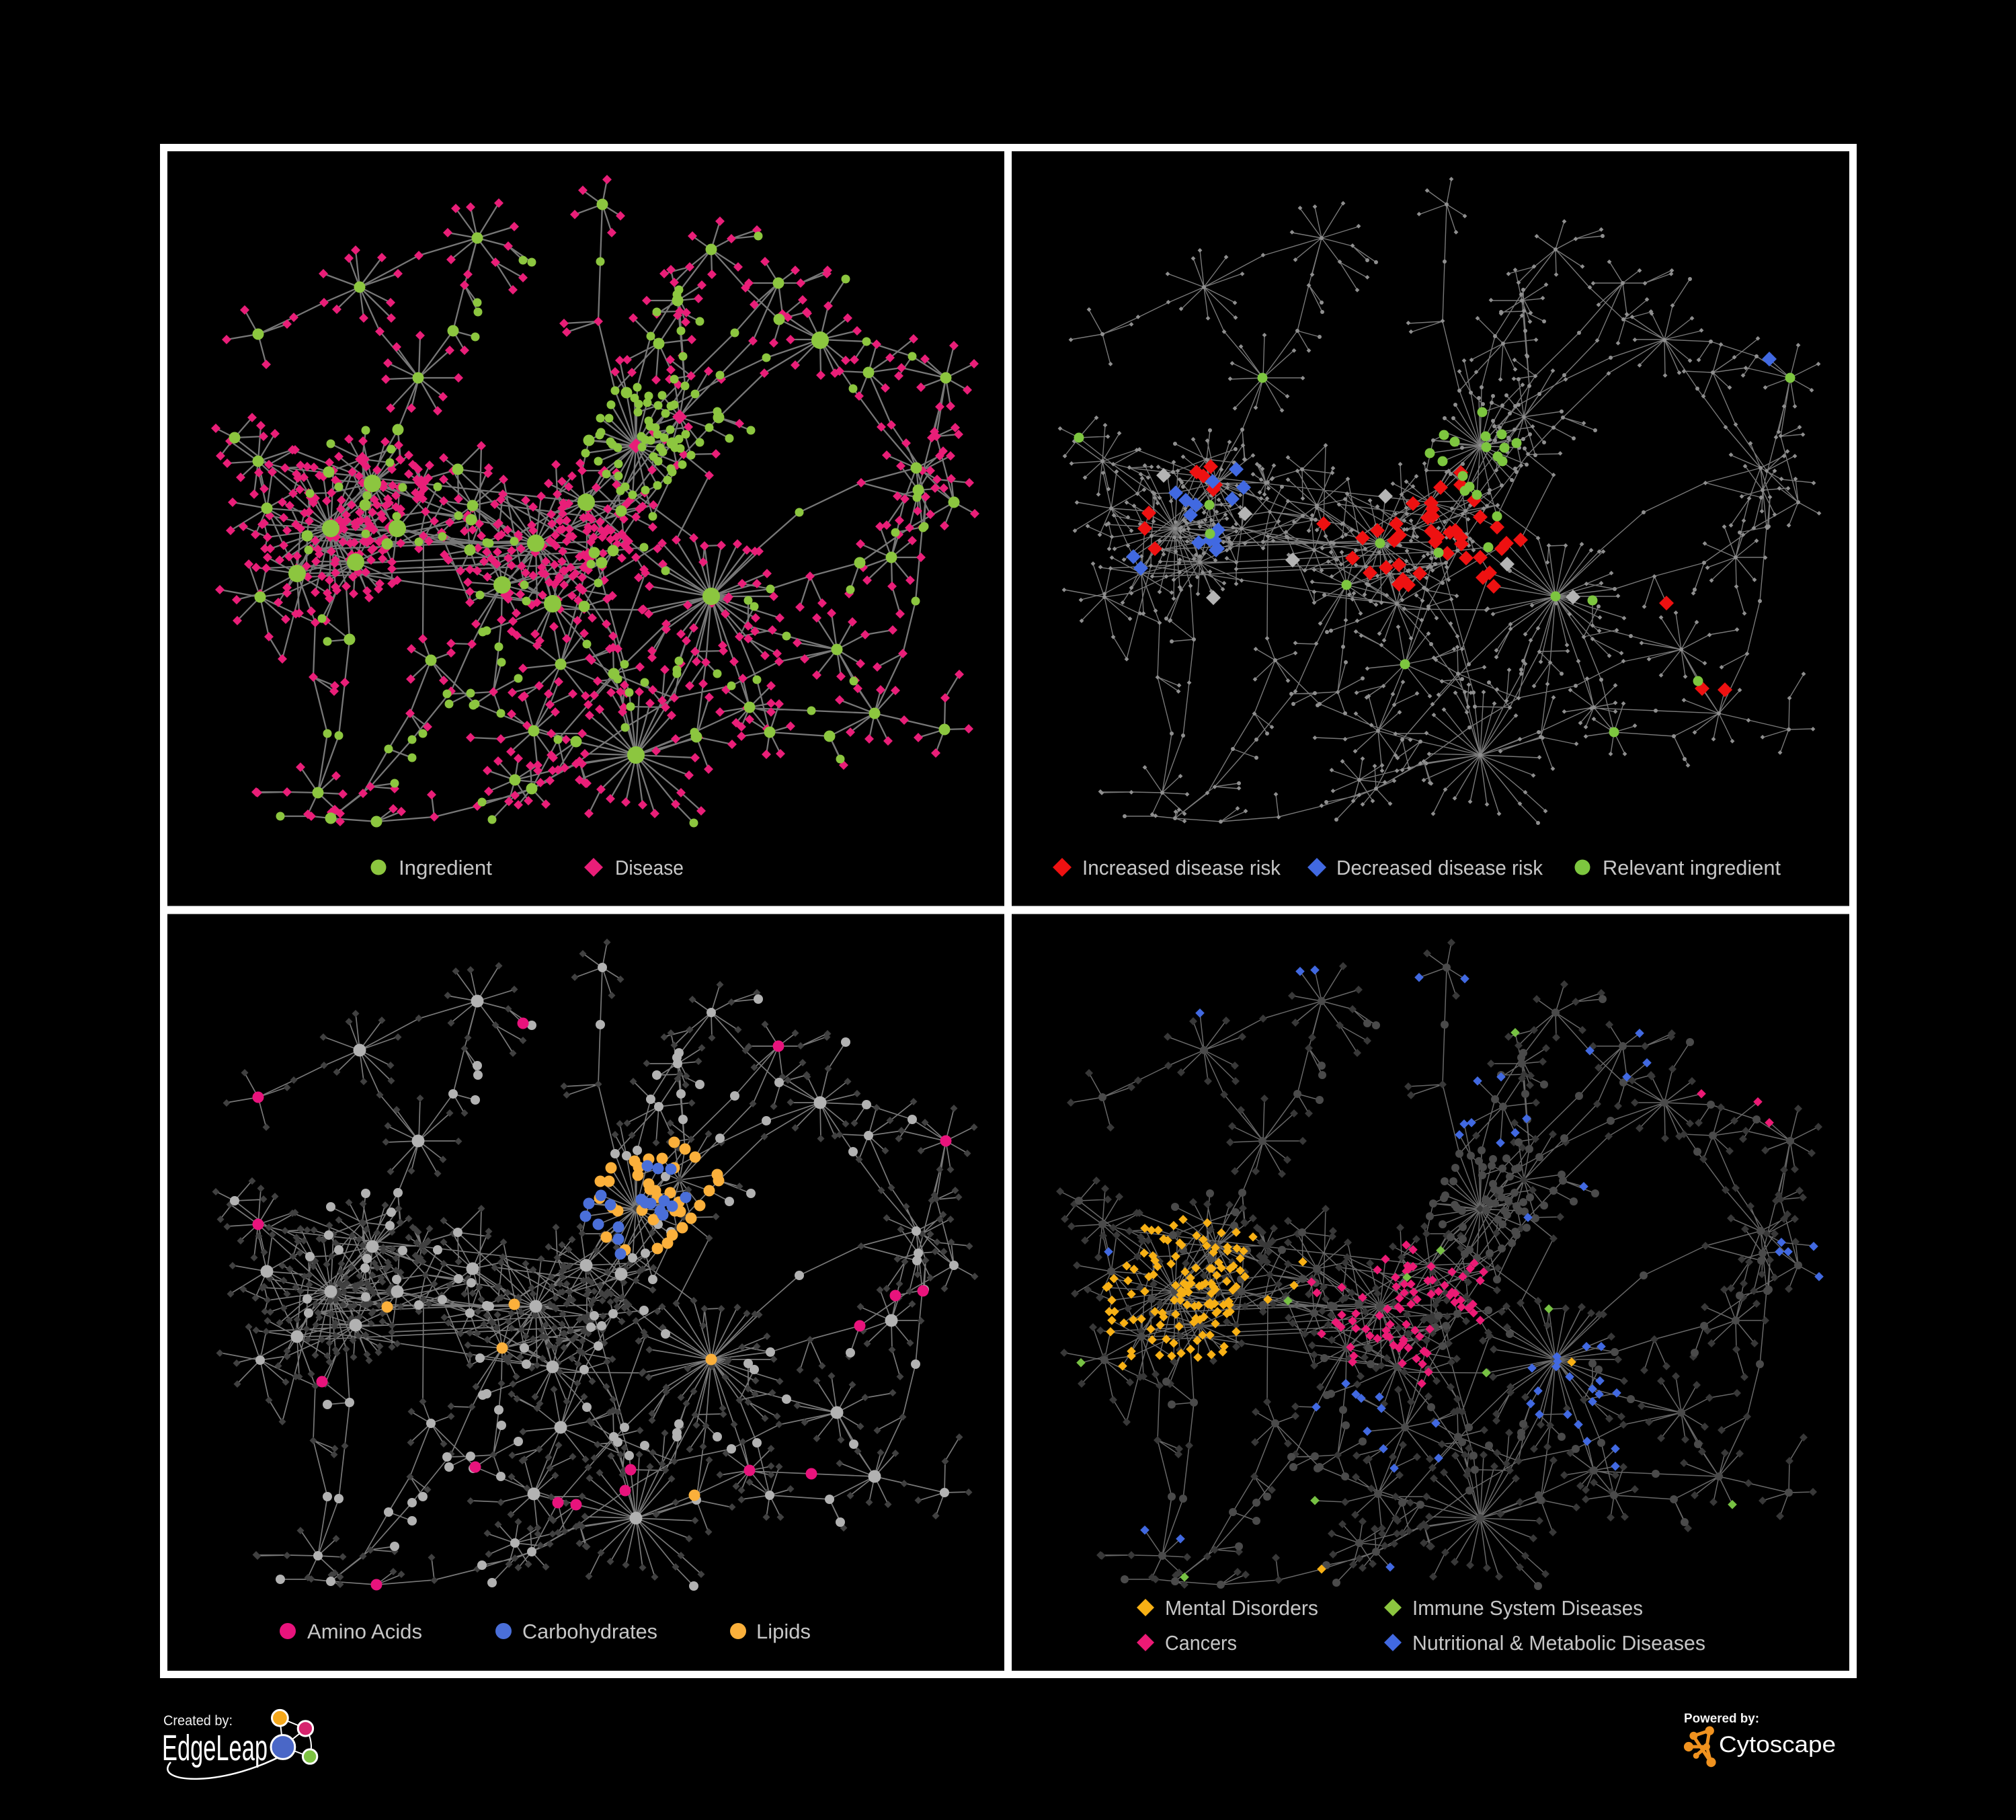 Image resolution: width=2016 pixels, height=1820 pixels. I want to click on svg-text: Immune System Diseases, so click(1527, 1608).